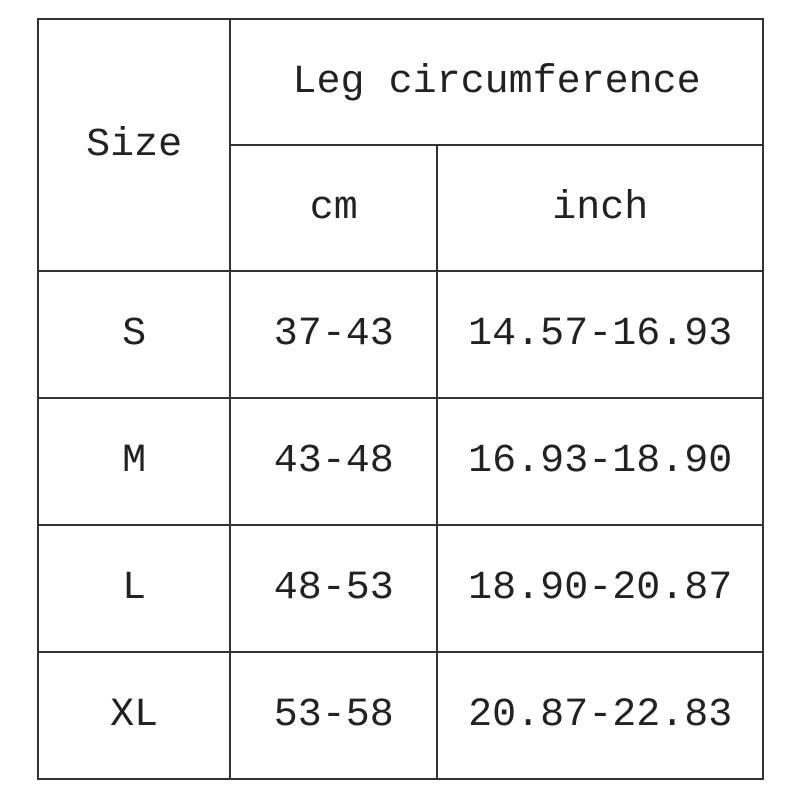 The height and width of the screenshot is (800, 800). What do you see at coordinates (334, 715) in the screenshot?
I see `cell-cm: 53-58` at bounding box center [334, 715].